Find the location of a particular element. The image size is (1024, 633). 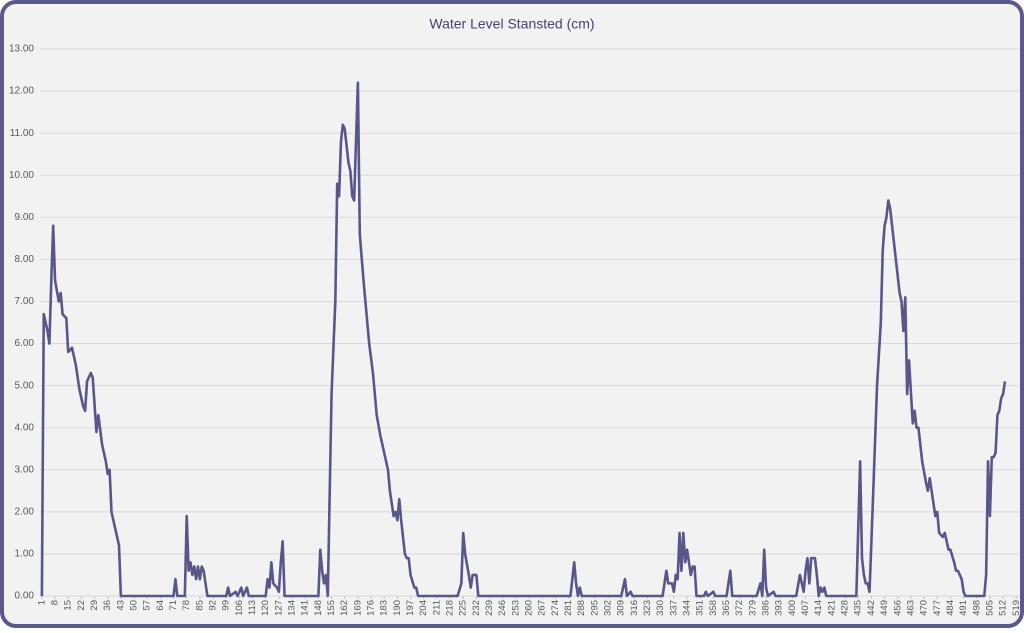

x-tick-label: 176 is located at coordinates (371, 608).